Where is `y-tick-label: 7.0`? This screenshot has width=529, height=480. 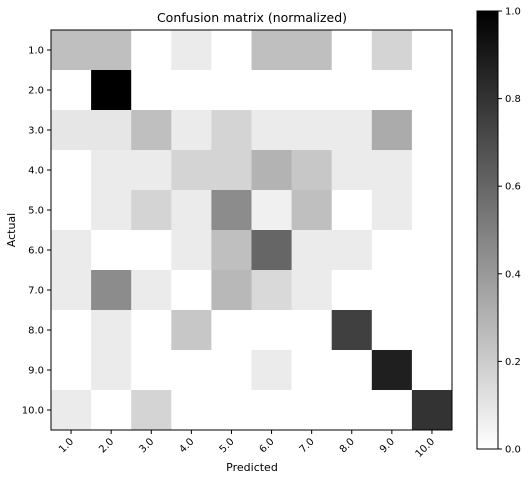
y-tick-label: 7.0 is located at coordinates (36, 291).